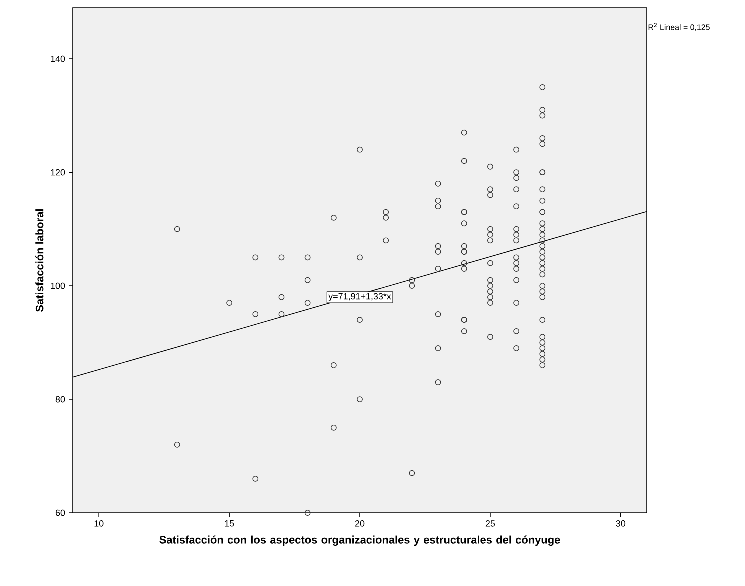  I want to click on x-axis-title: Satisfacción con los aspectos organizacionales y estructurales del cónyuge, so click(360, 541).